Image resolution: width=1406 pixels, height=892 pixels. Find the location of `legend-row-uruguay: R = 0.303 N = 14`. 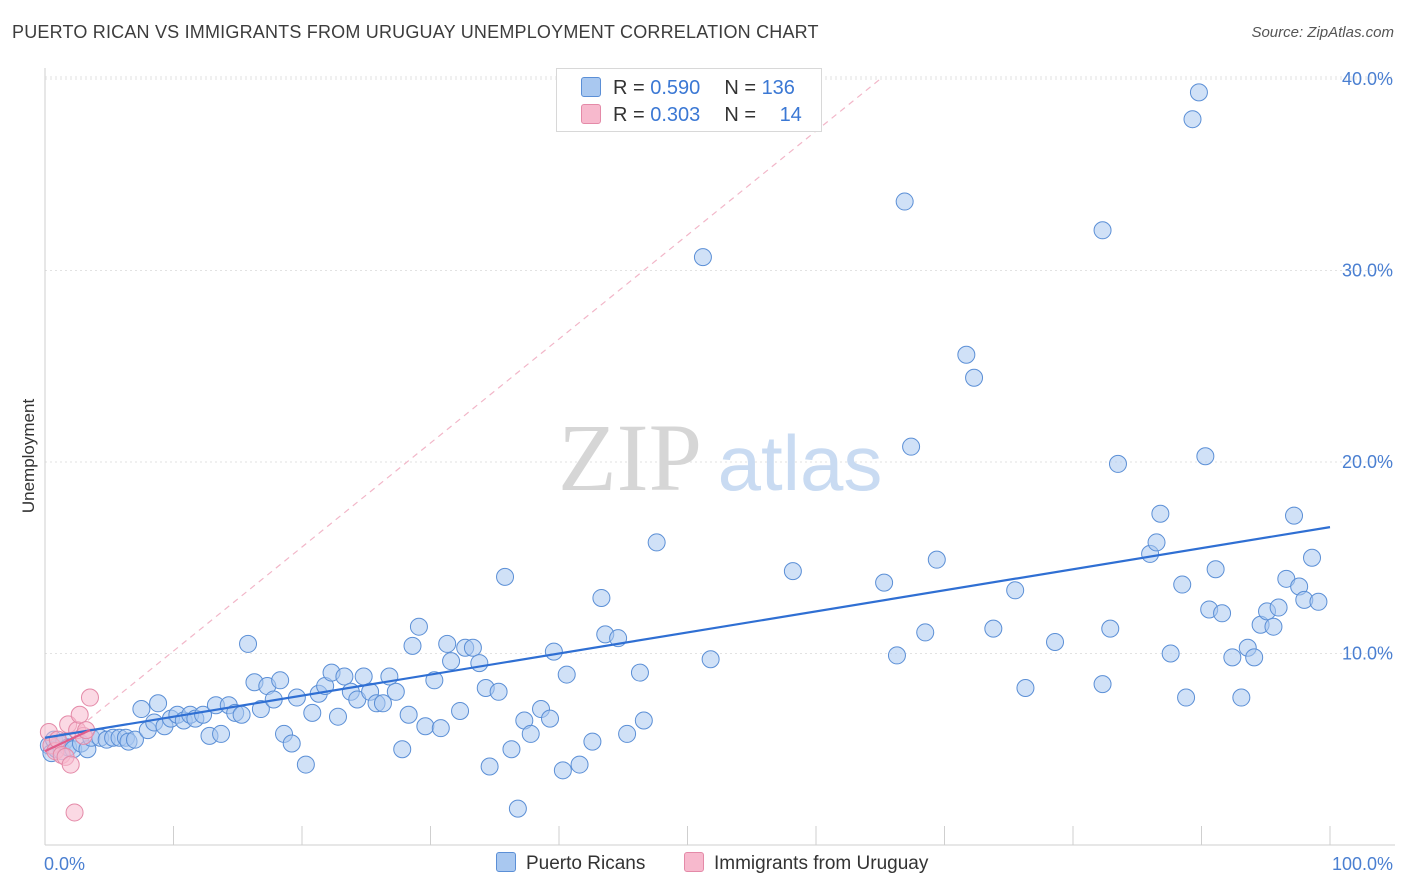

legend-row-uruguay: R = 0.303 N = 14 is located at coordinates (691, 115).